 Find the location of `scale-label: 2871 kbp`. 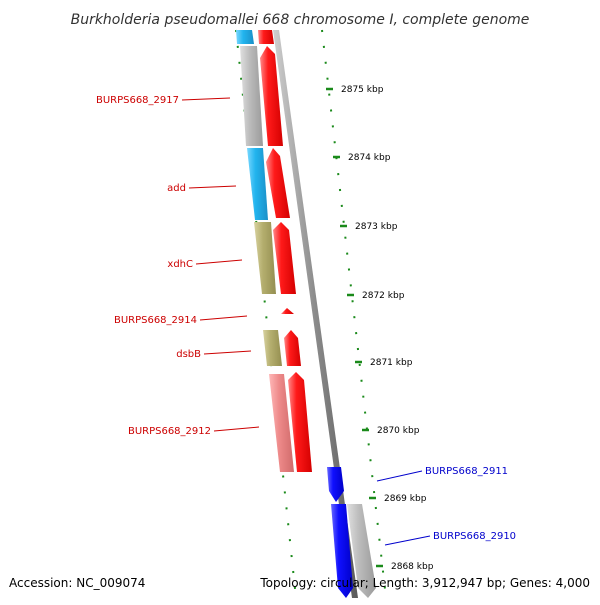

scale-label: 2871 kbp is located at coordinates (391, 363).